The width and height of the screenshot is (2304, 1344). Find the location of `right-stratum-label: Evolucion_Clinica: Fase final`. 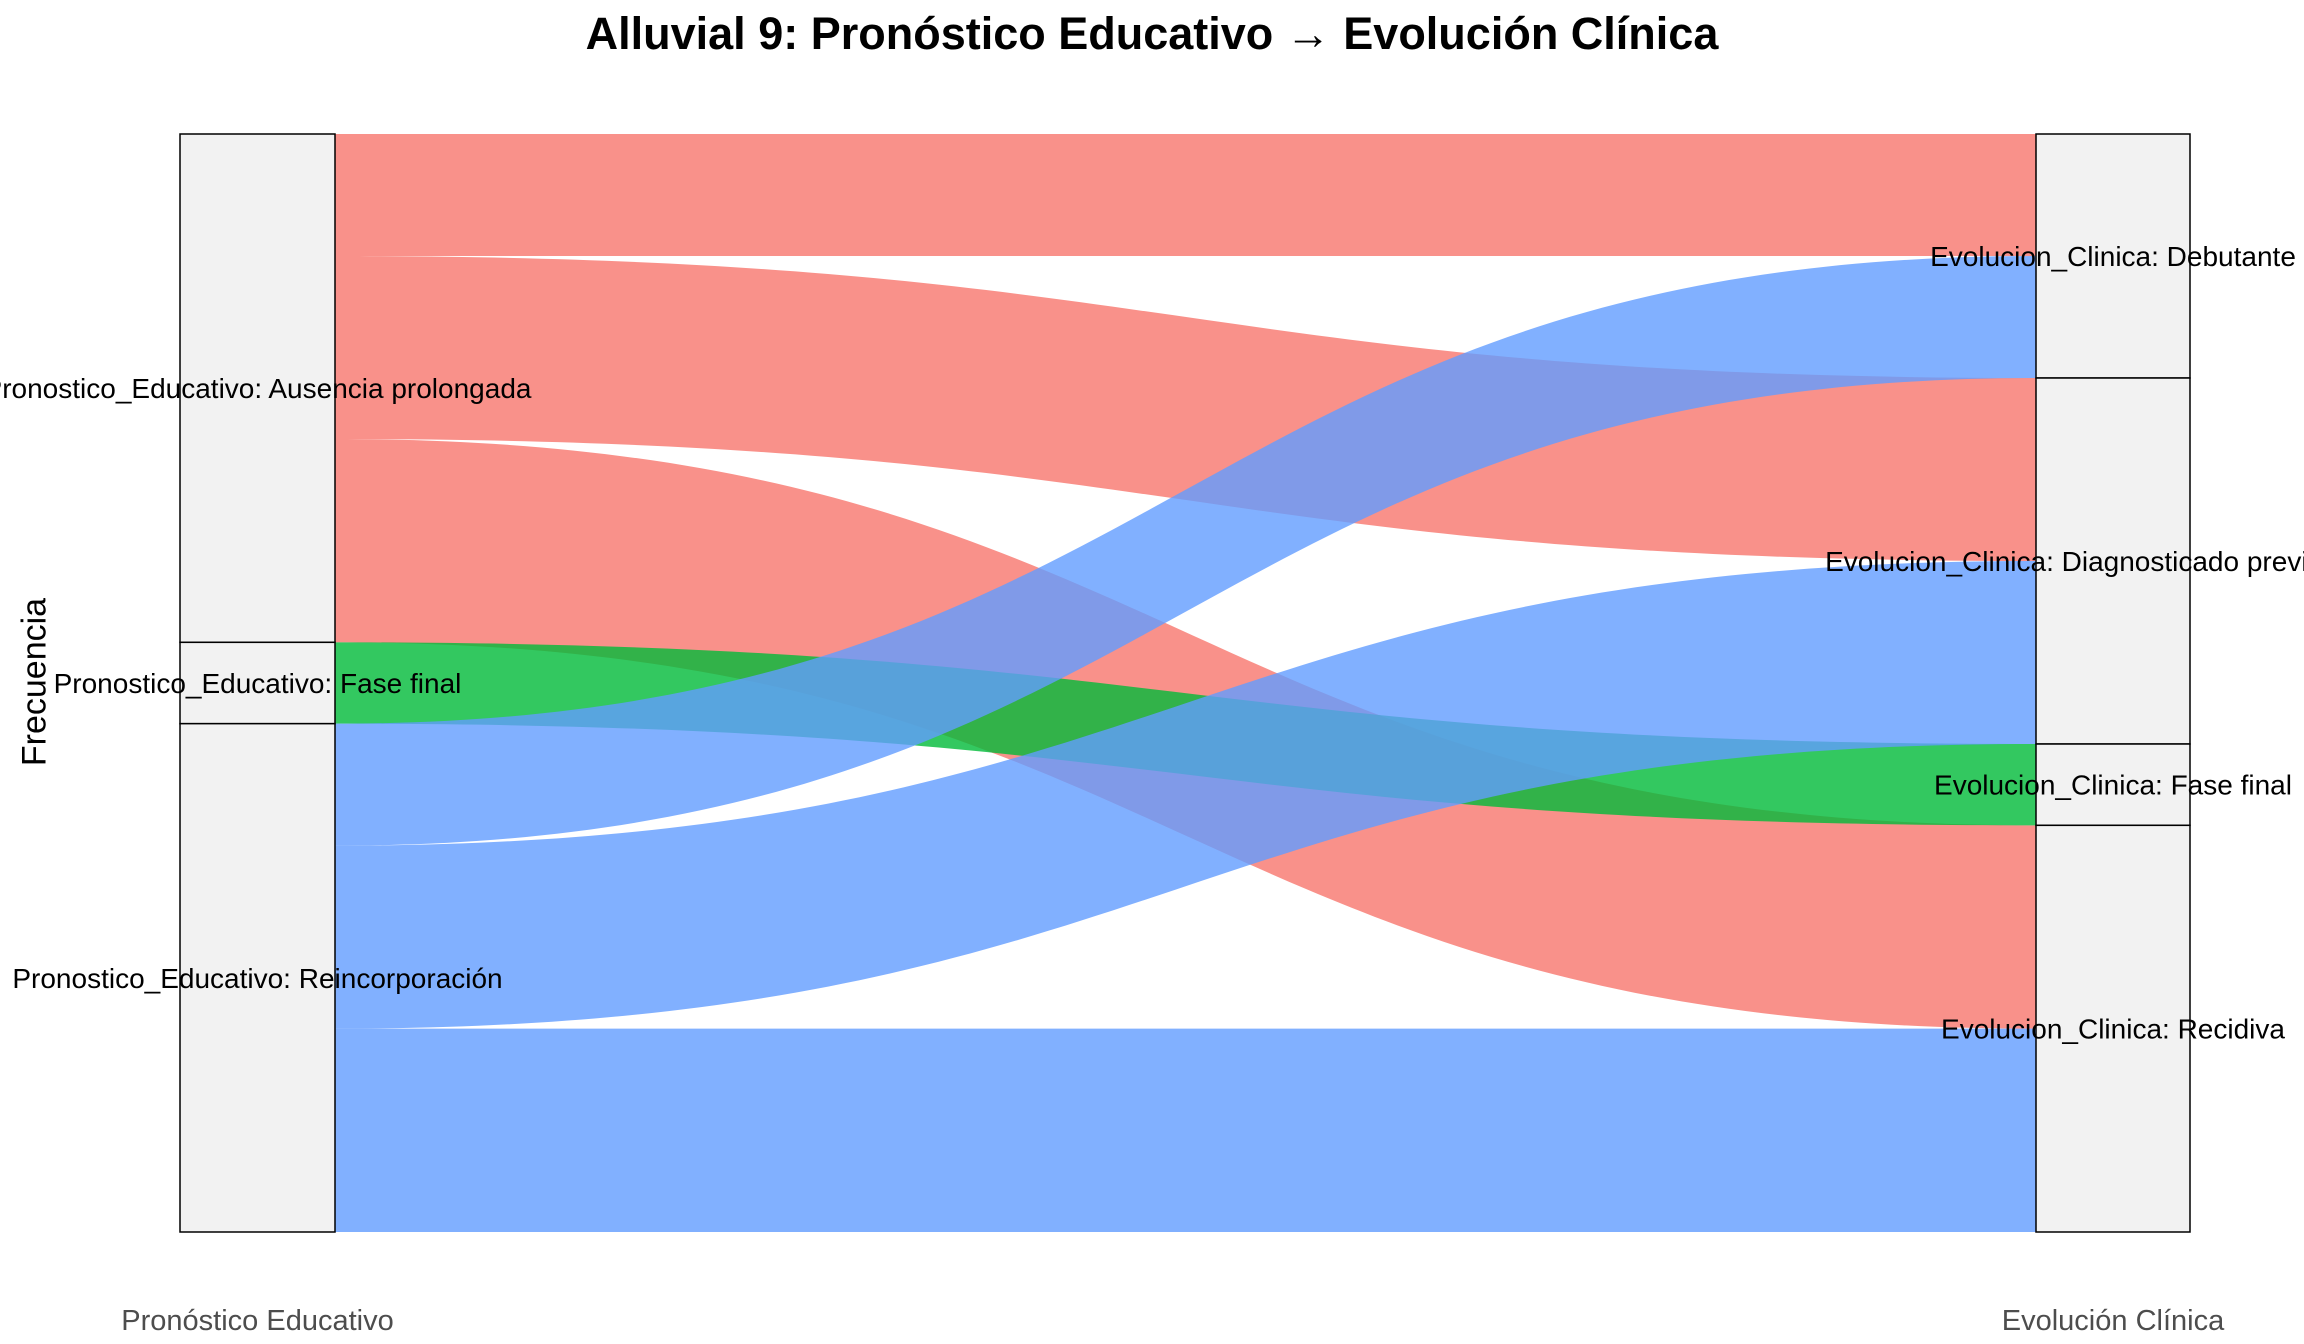

right-stratum-label: Evolucion_Clinica: Fase final is located at coordinates (2113, 785).